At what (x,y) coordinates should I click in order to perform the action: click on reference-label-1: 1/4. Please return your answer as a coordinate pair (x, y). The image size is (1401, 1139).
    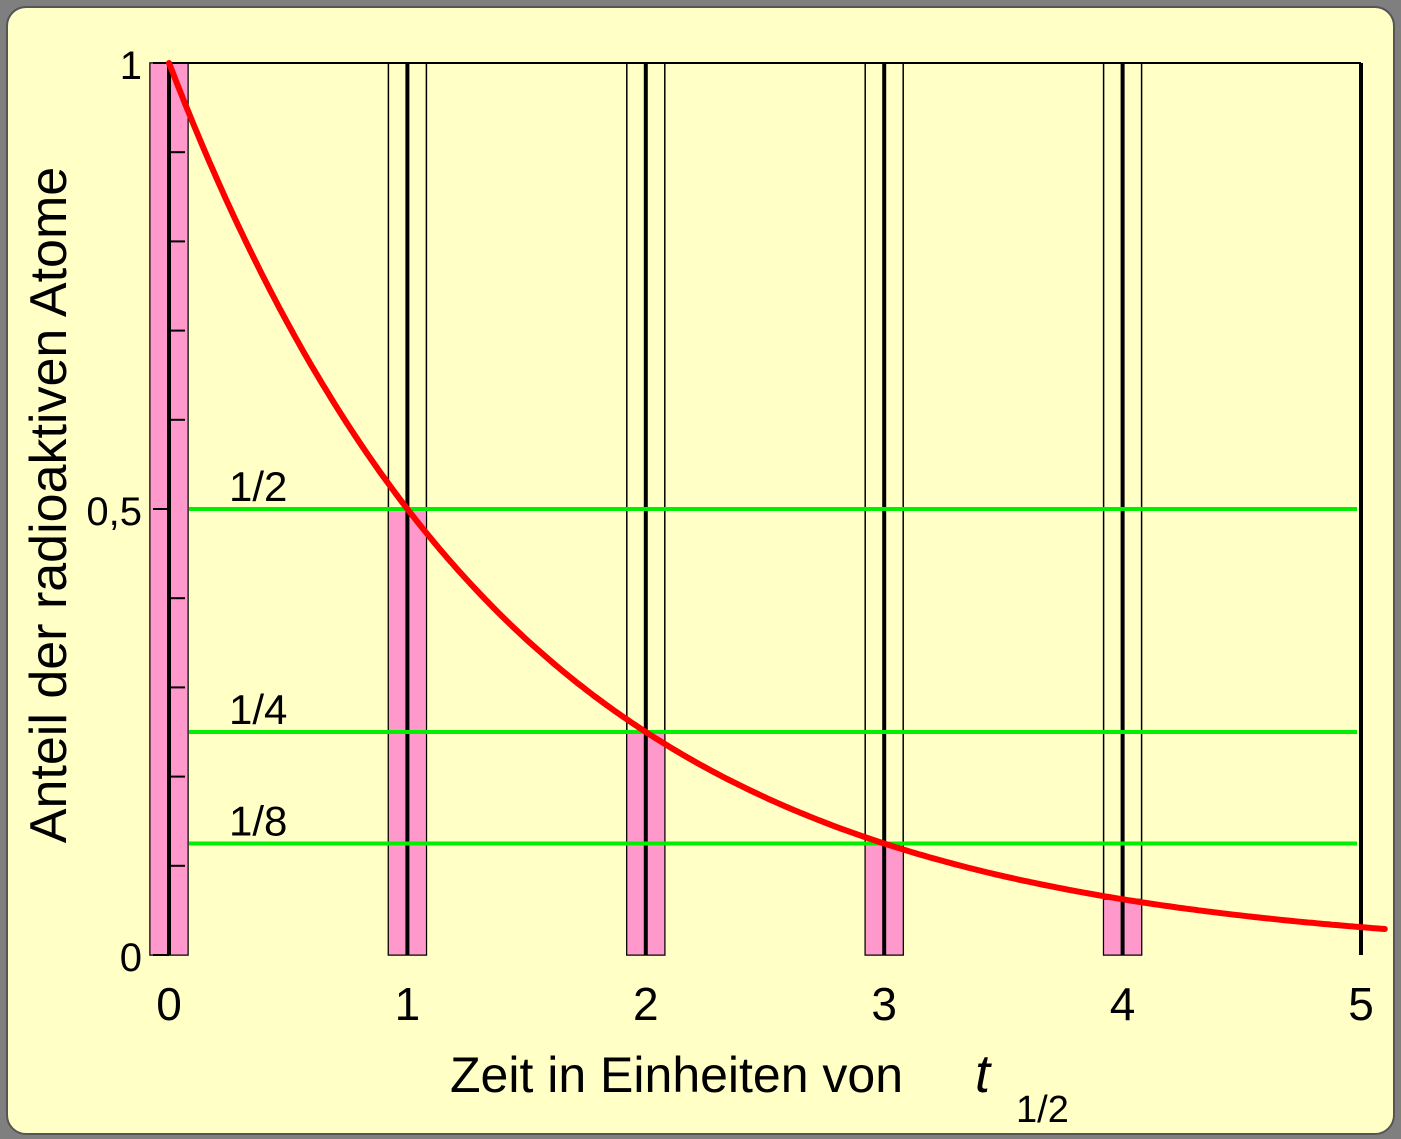
    Looking at the image, I should click on (258, 709).